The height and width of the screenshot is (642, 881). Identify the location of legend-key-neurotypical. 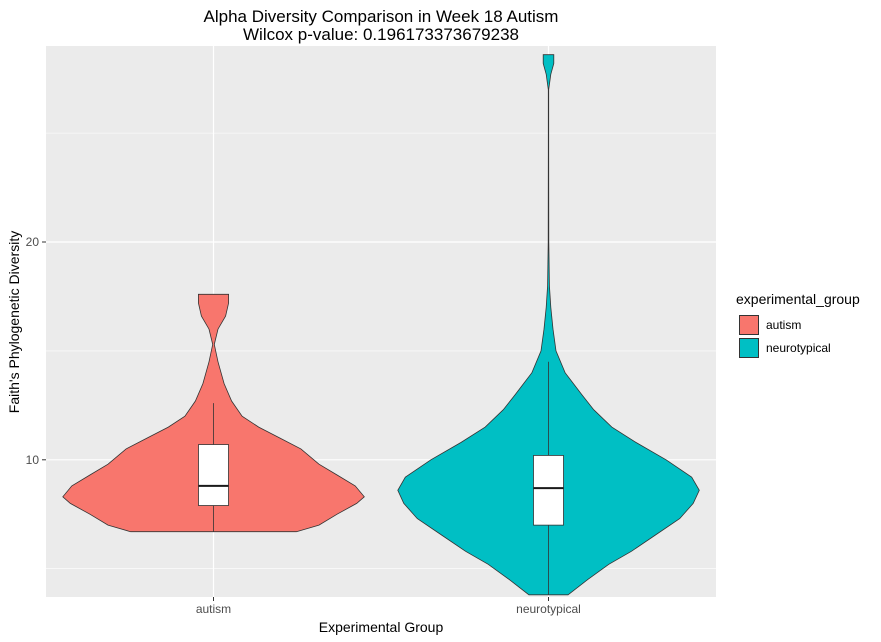
(749, 348).